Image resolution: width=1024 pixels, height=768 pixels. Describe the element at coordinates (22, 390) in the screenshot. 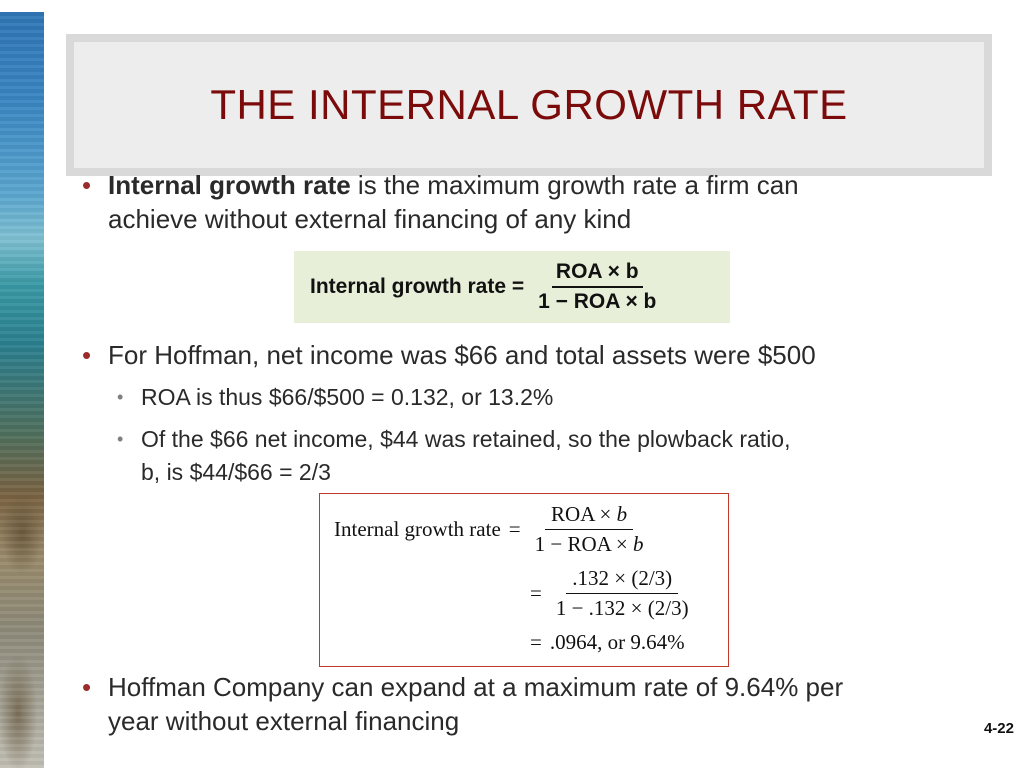

I see `side-photo-strip` at that location.